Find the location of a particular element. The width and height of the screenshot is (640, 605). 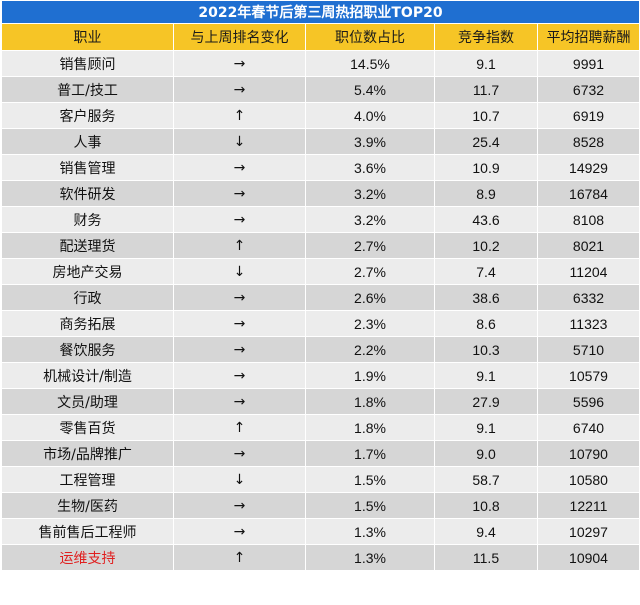

avg-salary-cell: 14929 is located at coordinates (588, 167).